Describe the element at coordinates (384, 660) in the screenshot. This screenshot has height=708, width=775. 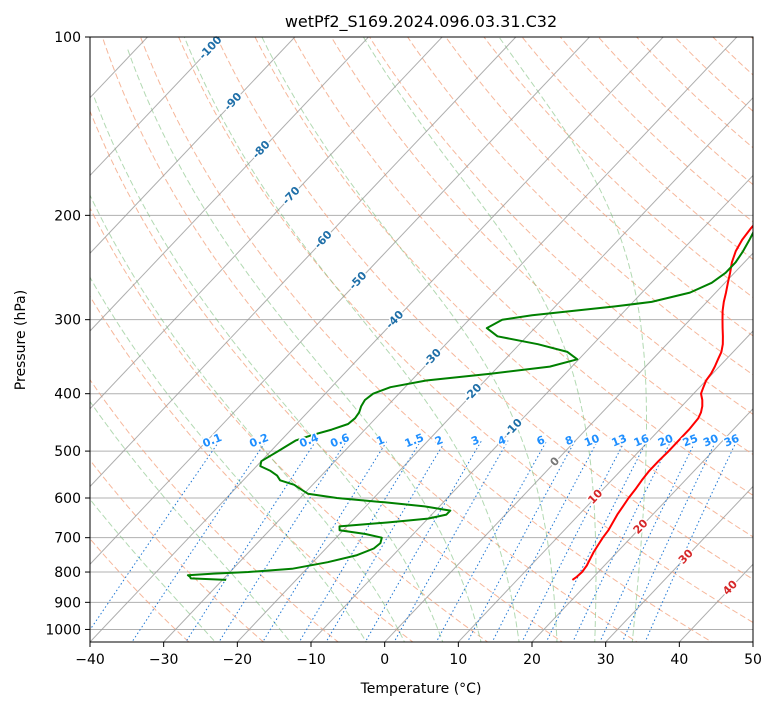
I see `x-tick-label: 0` at that location.